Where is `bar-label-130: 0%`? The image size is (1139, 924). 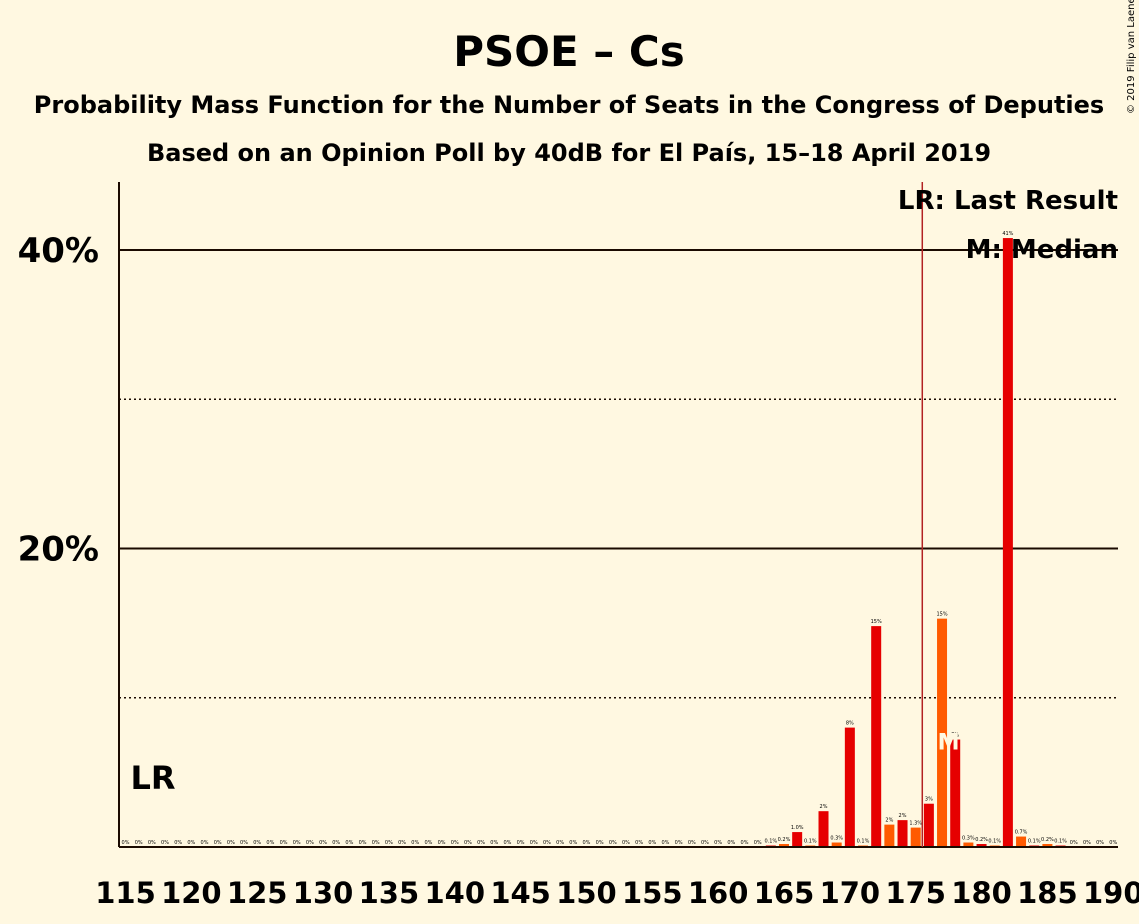
bar-label-130: 0% is located at coordinates (323, 843).